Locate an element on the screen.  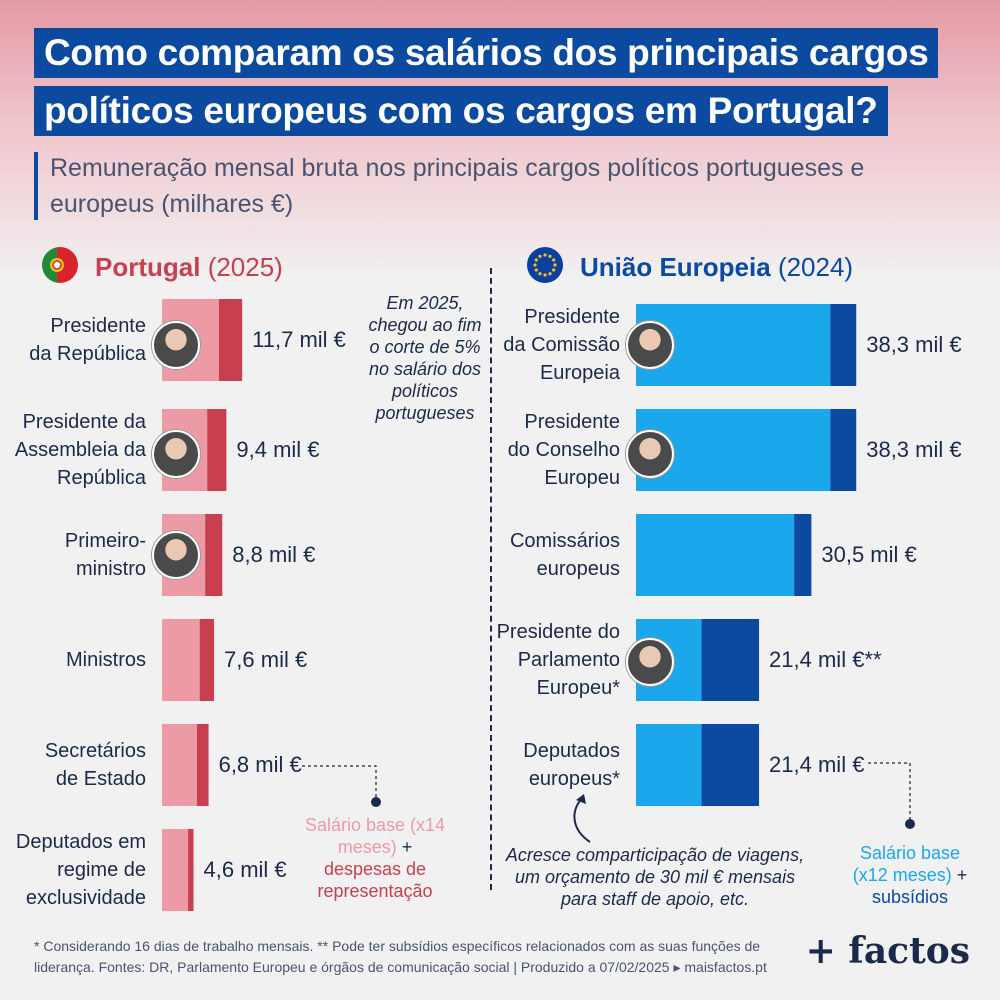
eu-category-label-3: Presidente do Parlamento Europeu* is located at coordinates (558, 660).